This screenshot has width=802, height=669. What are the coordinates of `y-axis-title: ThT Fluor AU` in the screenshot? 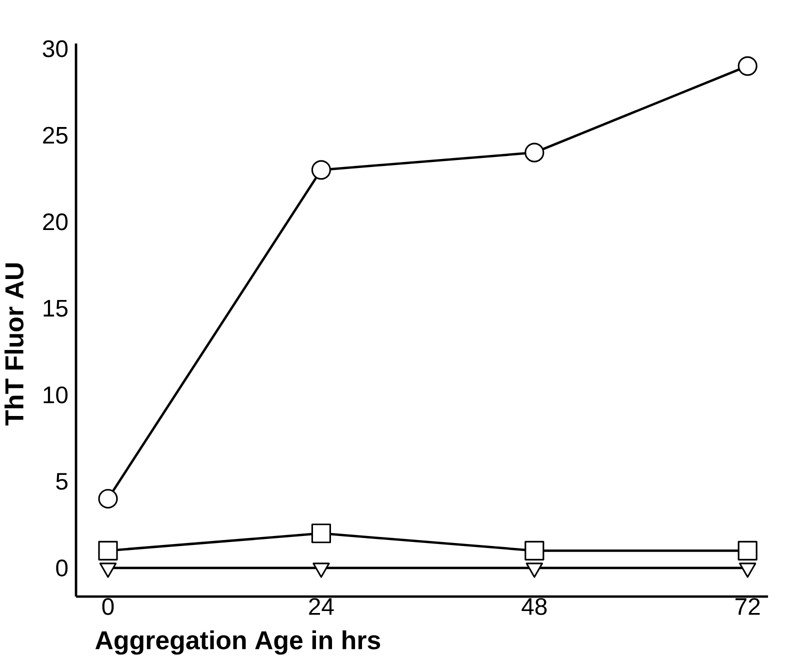 It's located at (14, 344).